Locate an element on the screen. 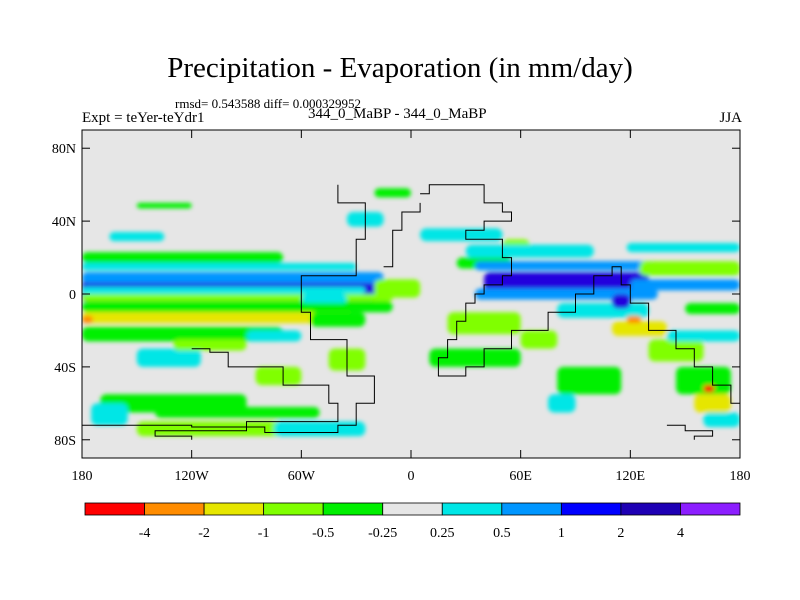 This screenshot has height=600, width=800. x-tick-label-4: 60E is located at coordinates (520, 476).